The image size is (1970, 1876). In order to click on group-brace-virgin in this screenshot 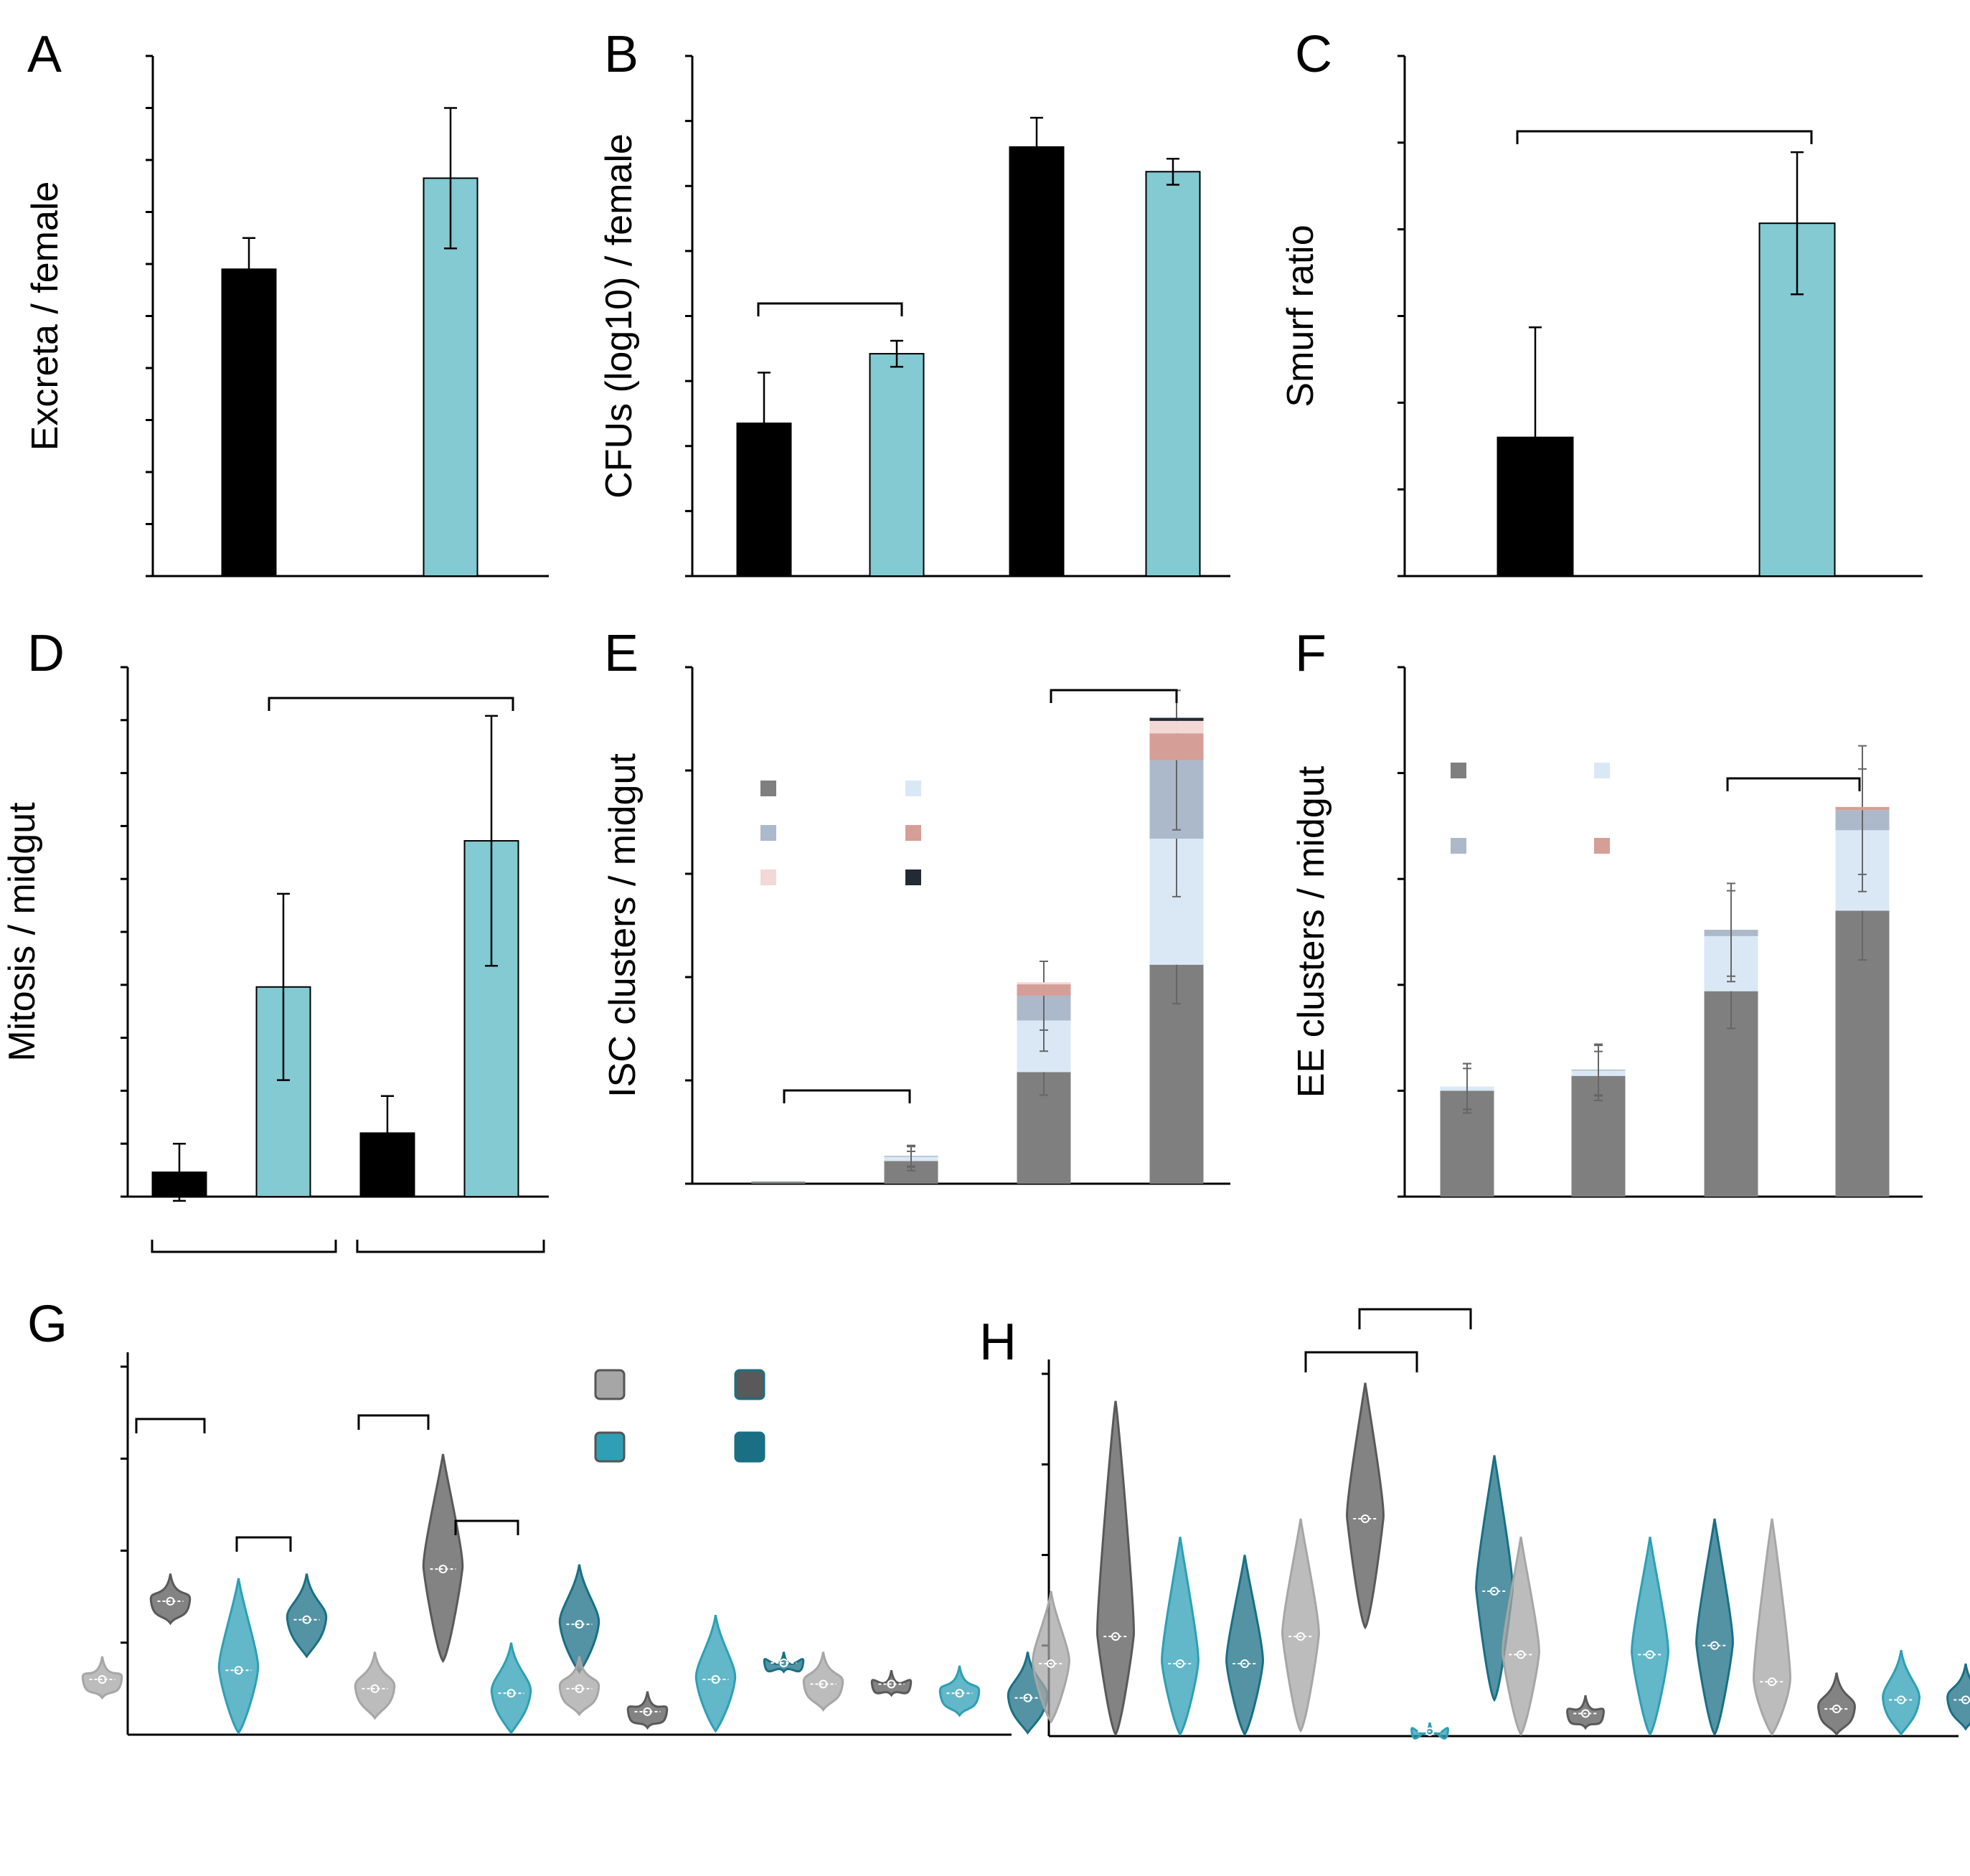, I will do `click(244, 1246)`.